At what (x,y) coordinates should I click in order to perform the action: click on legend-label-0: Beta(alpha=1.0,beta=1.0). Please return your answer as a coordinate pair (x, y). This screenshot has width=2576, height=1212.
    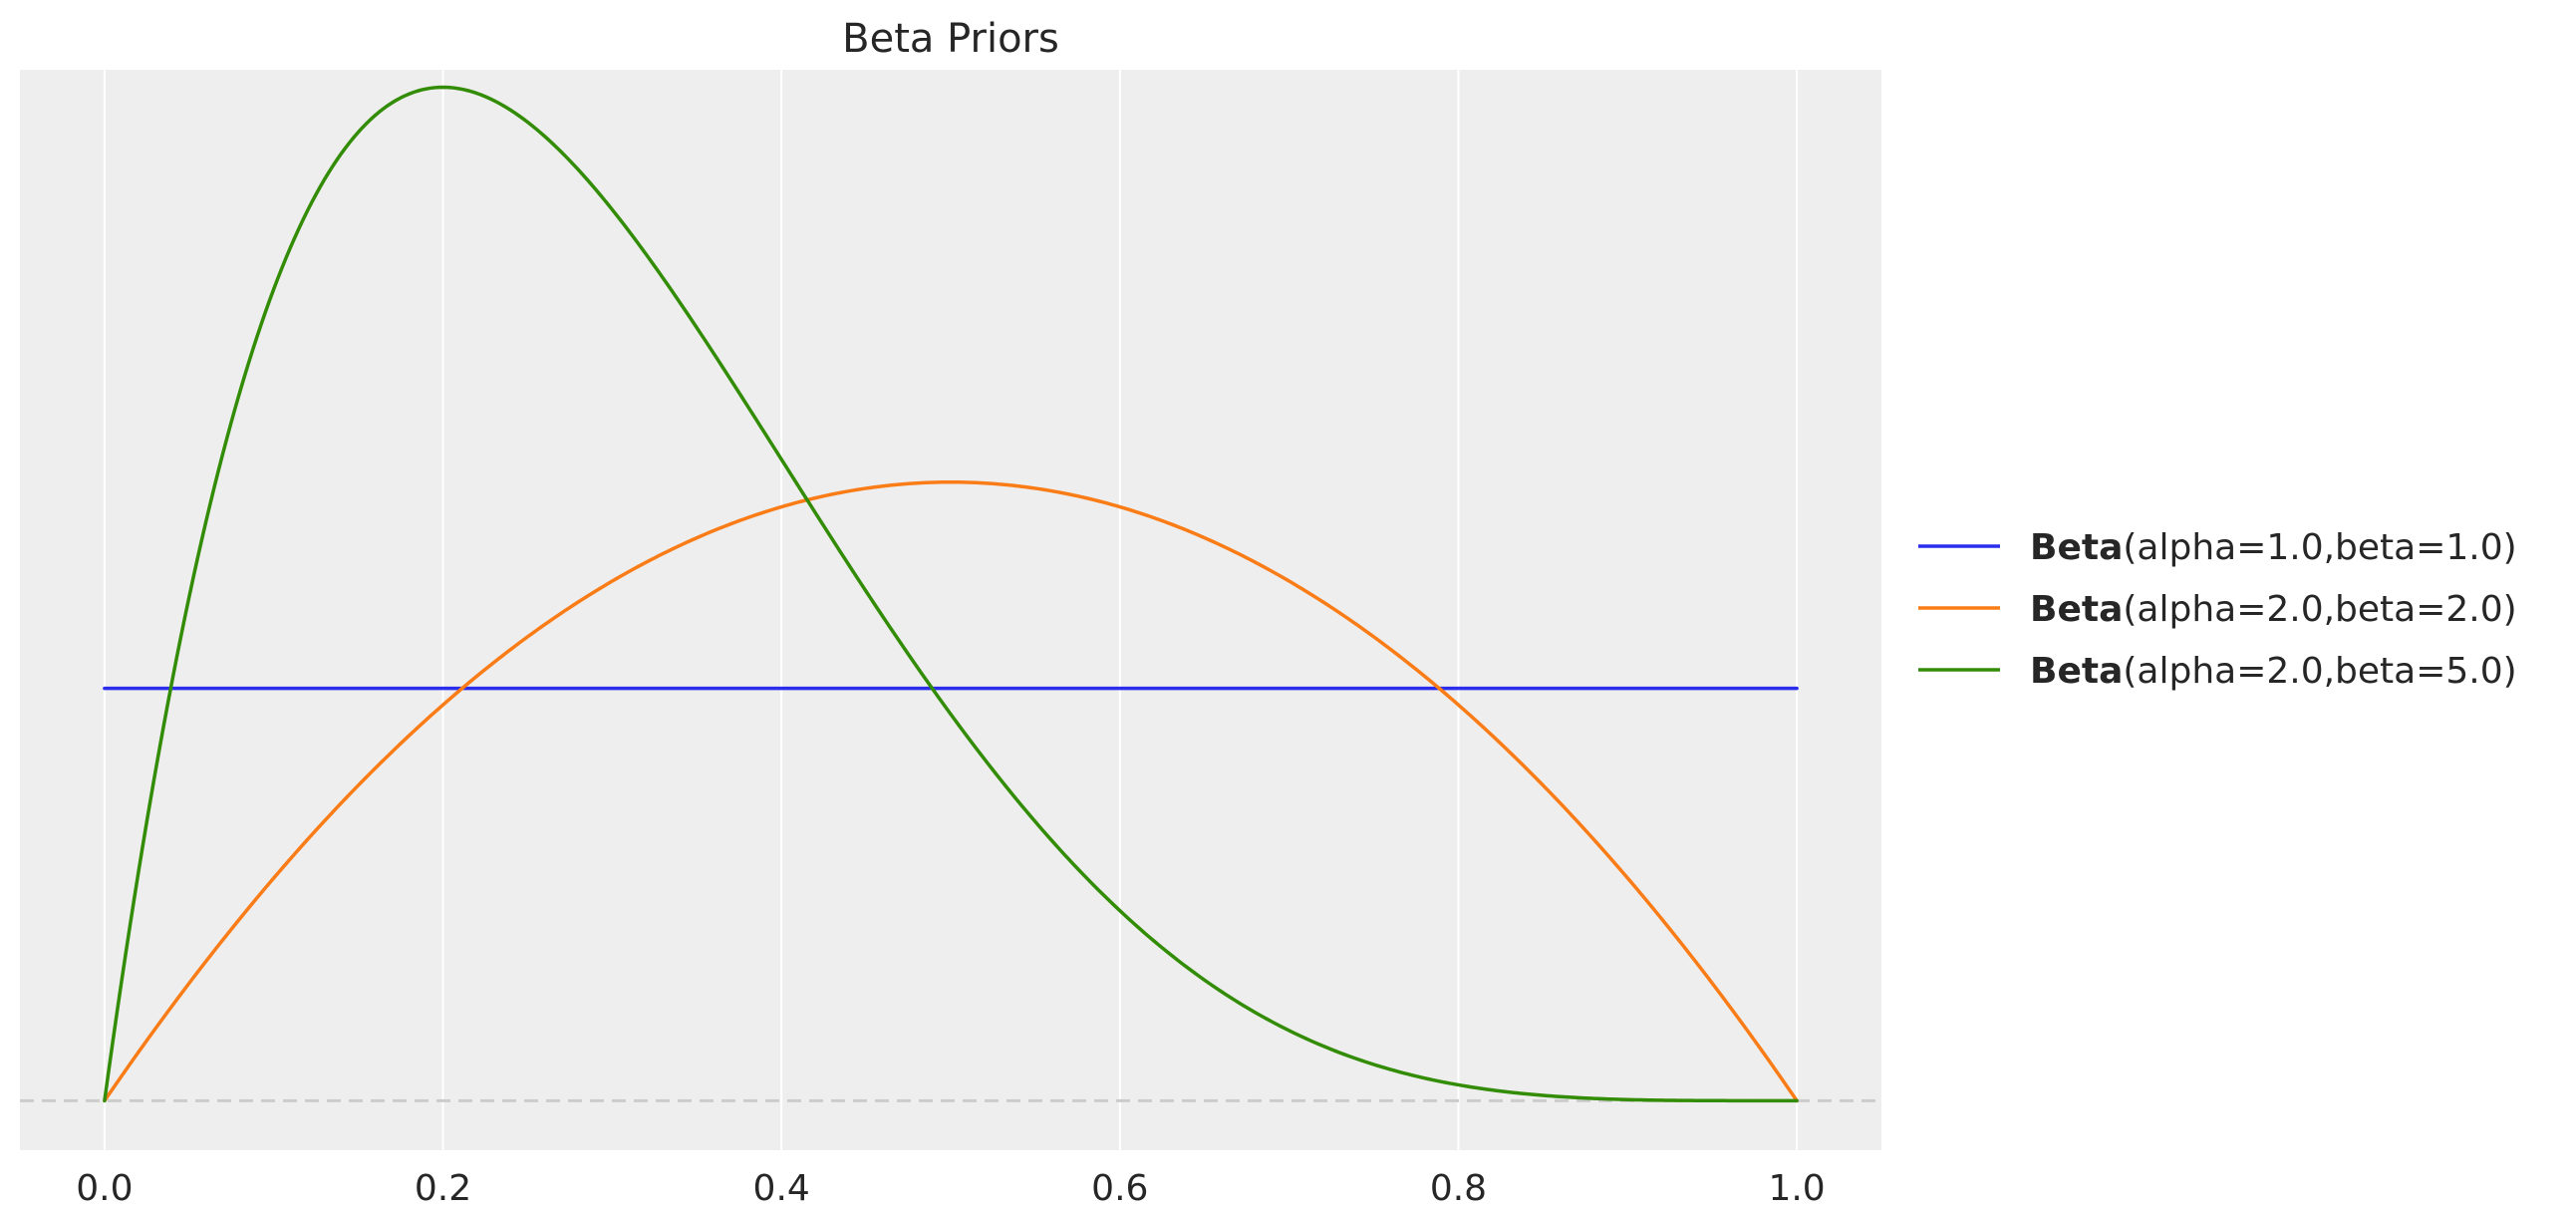
    Looking at the image, I should click on (2273, 547).